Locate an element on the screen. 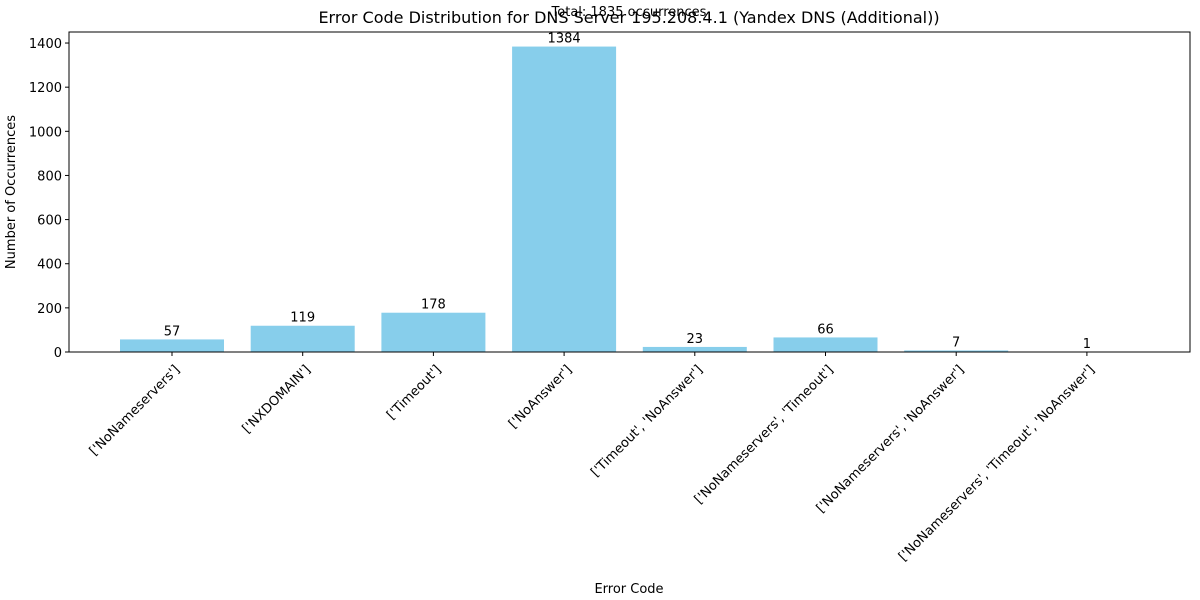  y-tick-label: 400 is located at coordinates (49, 265).